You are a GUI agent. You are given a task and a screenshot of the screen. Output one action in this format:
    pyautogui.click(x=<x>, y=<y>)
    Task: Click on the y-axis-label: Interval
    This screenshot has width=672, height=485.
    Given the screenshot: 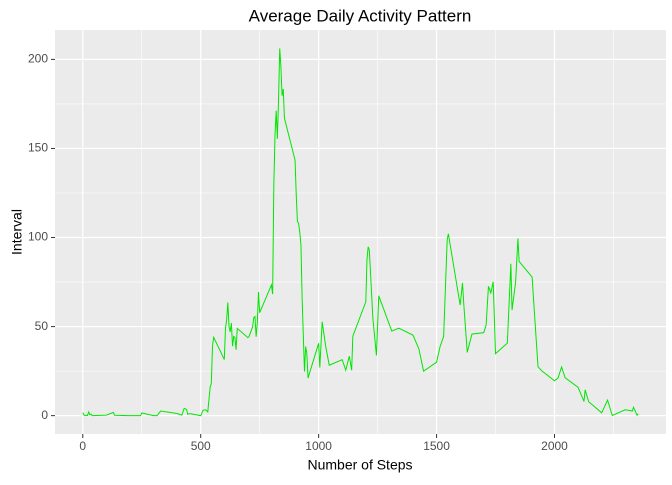 What is the action you would take?
    pyautogui.click(x=17, y=232)
    